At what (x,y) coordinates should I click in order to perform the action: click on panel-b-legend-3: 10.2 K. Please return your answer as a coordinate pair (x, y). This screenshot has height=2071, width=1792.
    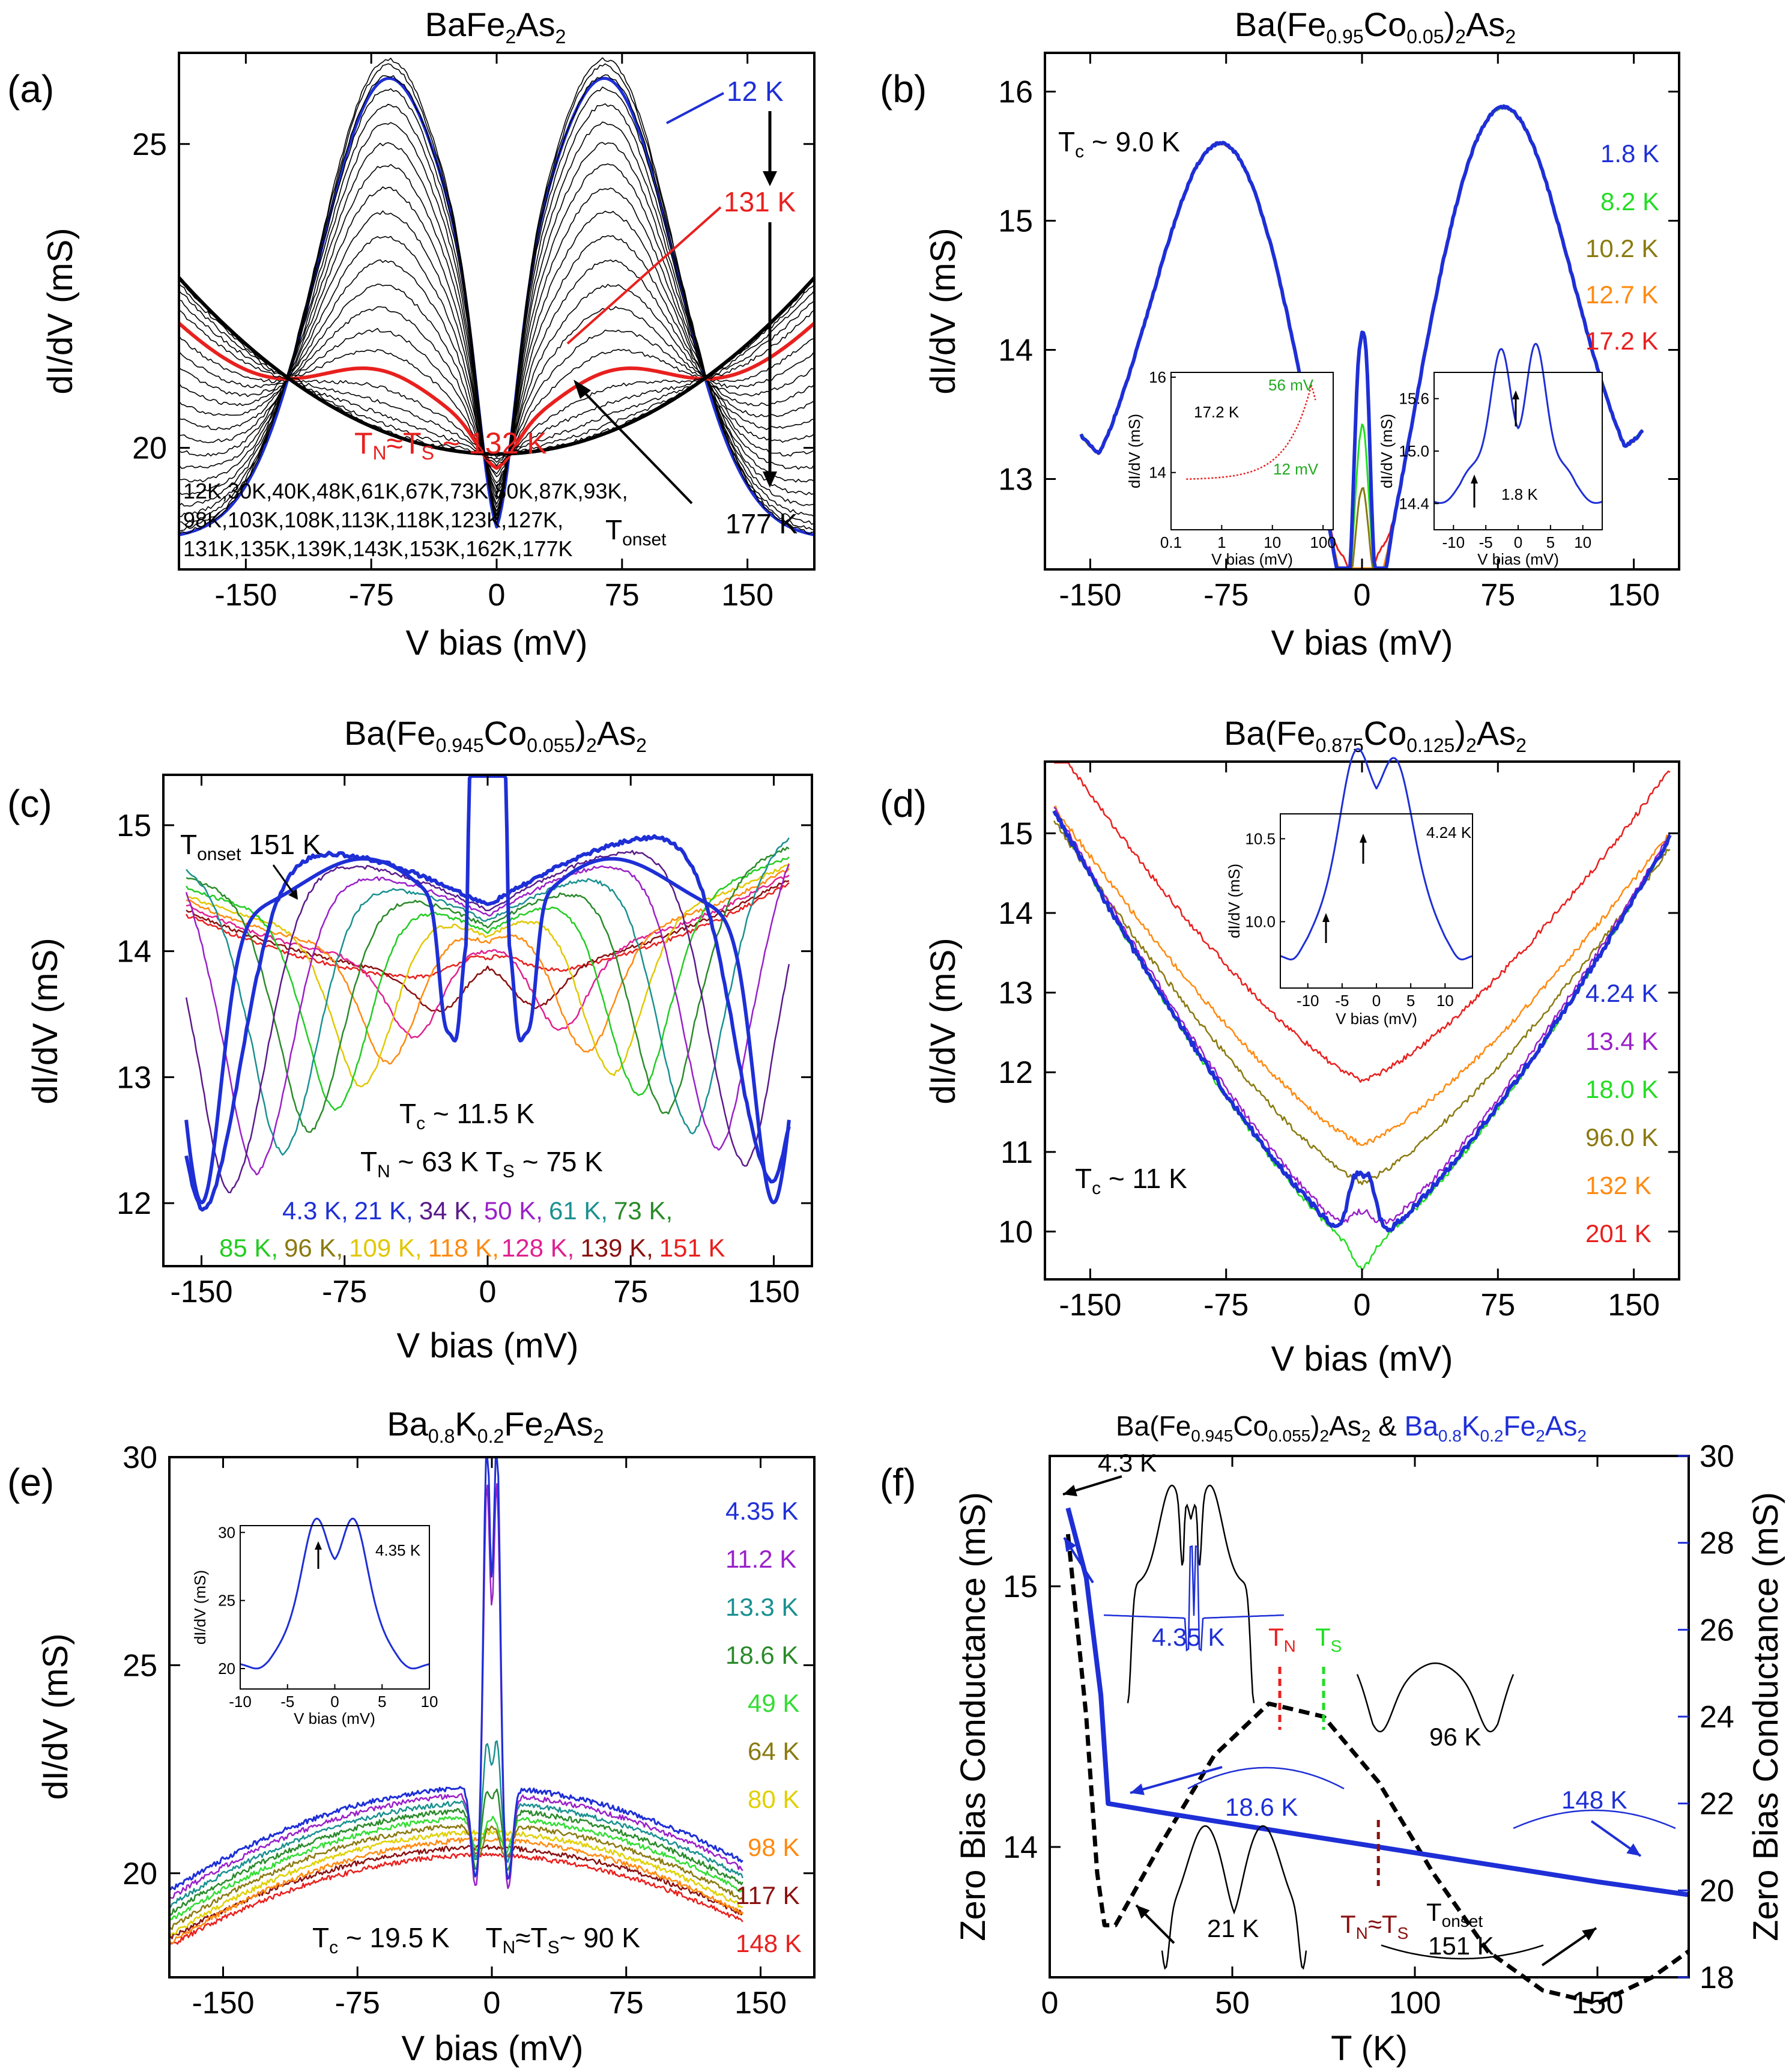
    Looking at the image, I should click on (1621, 248).